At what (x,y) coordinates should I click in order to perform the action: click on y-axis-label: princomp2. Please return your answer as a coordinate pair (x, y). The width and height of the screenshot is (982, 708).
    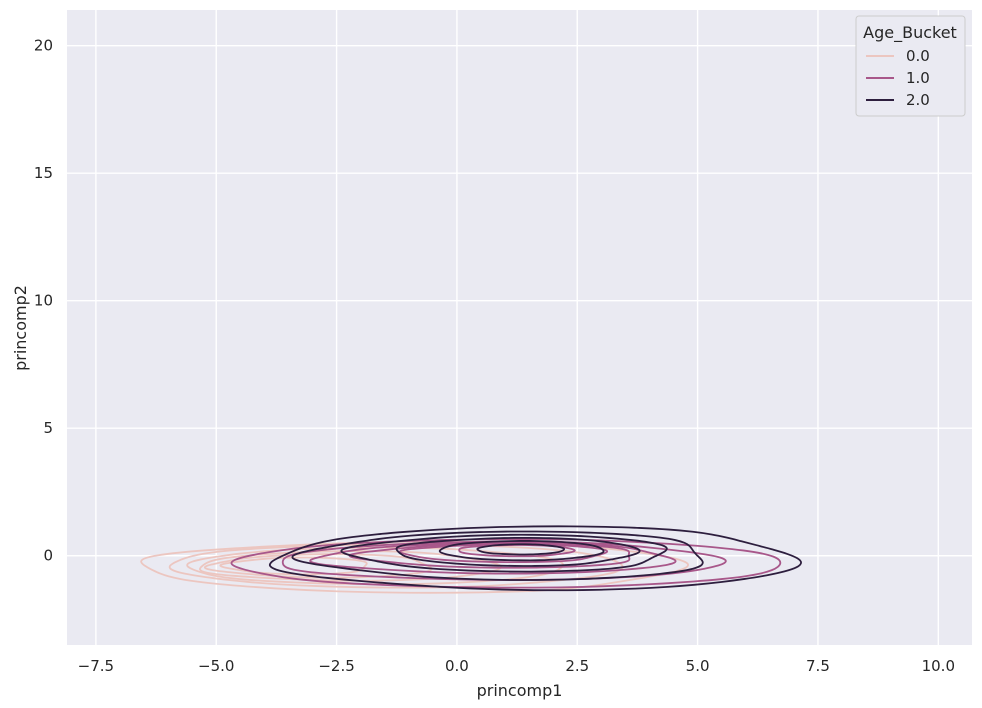
    Looking at the image, I should click on (20, 328).